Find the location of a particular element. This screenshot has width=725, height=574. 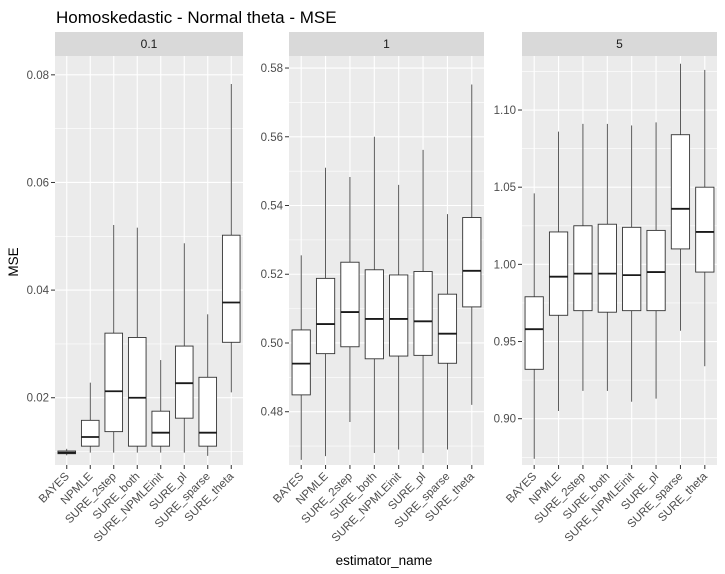

y-tick-label: 0.90 is located at coordinates (505, 420).